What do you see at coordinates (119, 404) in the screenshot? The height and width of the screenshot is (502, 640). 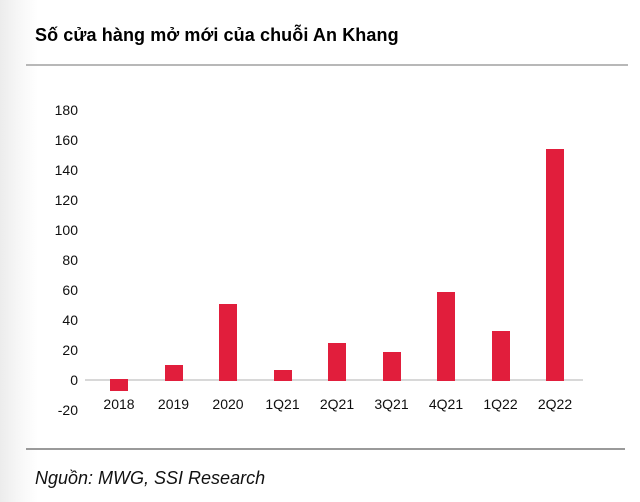 I see `x-axis-label: 2018` at bounding box center [119, 404].